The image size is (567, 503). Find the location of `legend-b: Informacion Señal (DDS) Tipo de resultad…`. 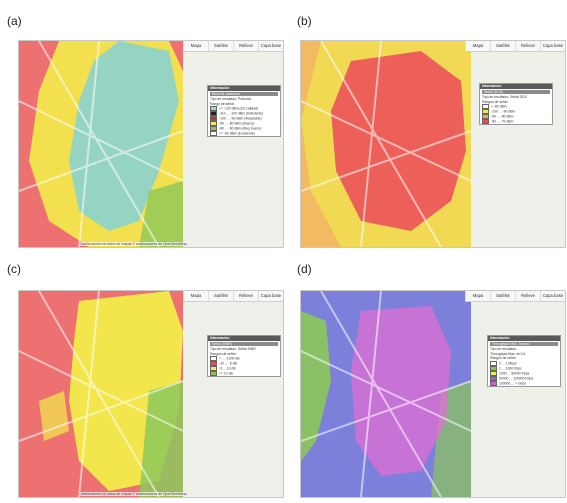

legend-b: Informacion Señal (DDS) Tipo de resultad… is located at coordinates (516, 104).